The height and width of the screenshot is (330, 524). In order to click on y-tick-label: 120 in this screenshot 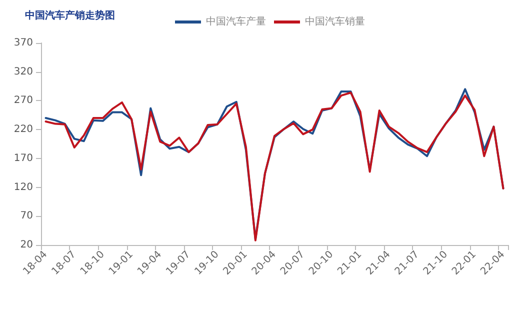, I will do `click(23, 187)`.